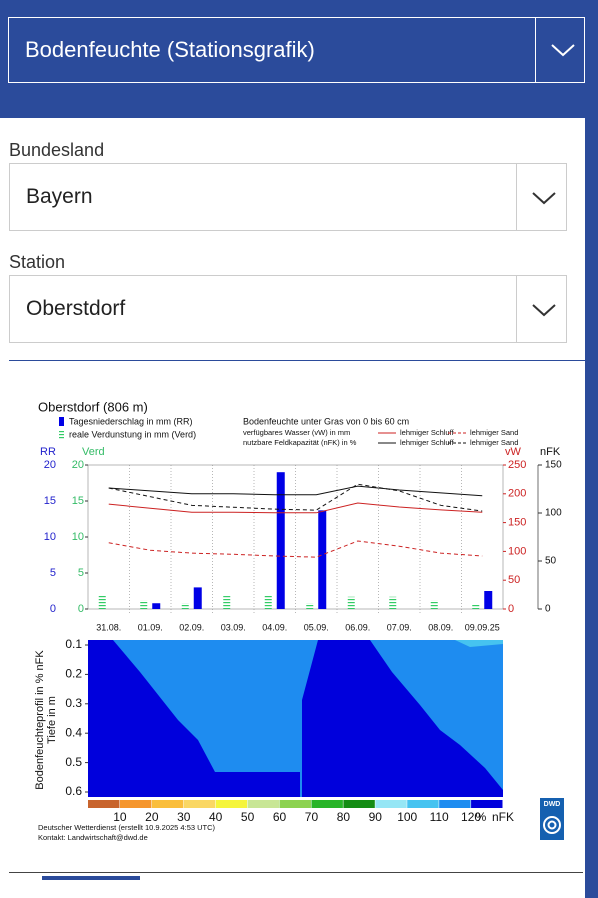 Image resolution: width=598 pixels, height=898 pixels. Describe the element at coordinates (73, 732) in the screenshot. I see `profile-tick-label: 0.4` at that location.